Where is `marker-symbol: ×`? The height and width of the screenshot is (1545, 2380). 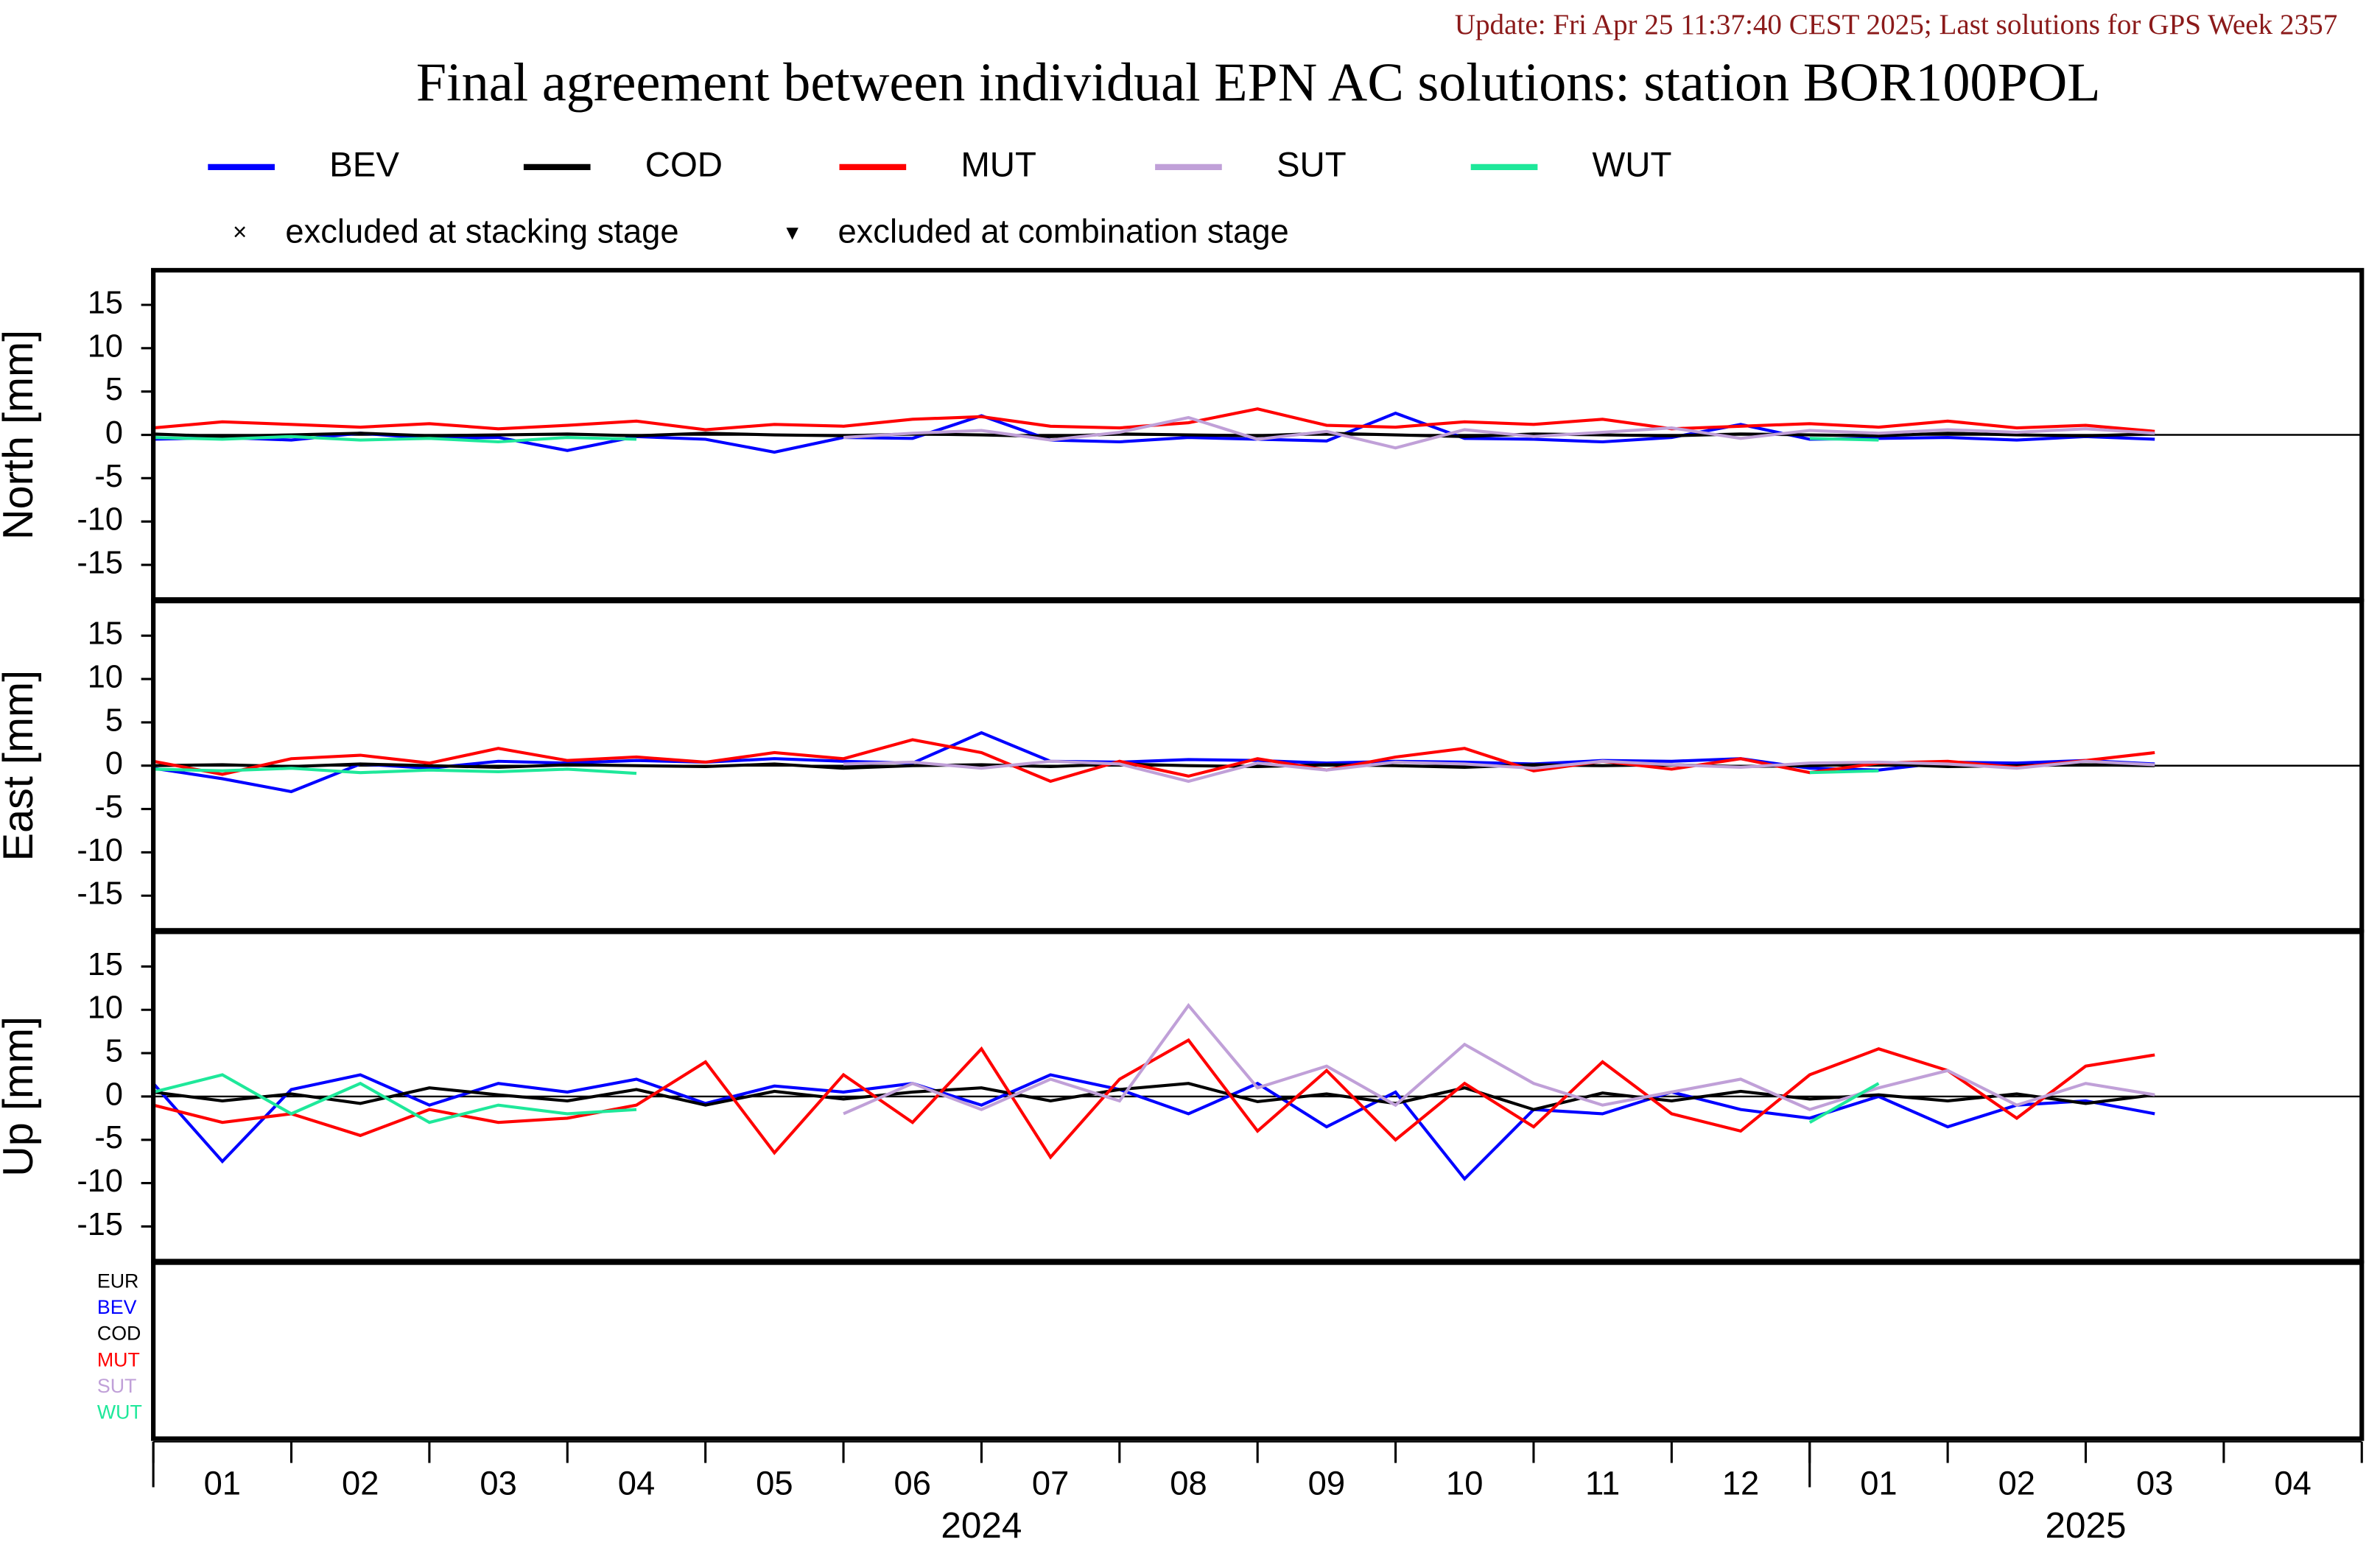 marker-symbol: × is located at coordinates (240, 231).